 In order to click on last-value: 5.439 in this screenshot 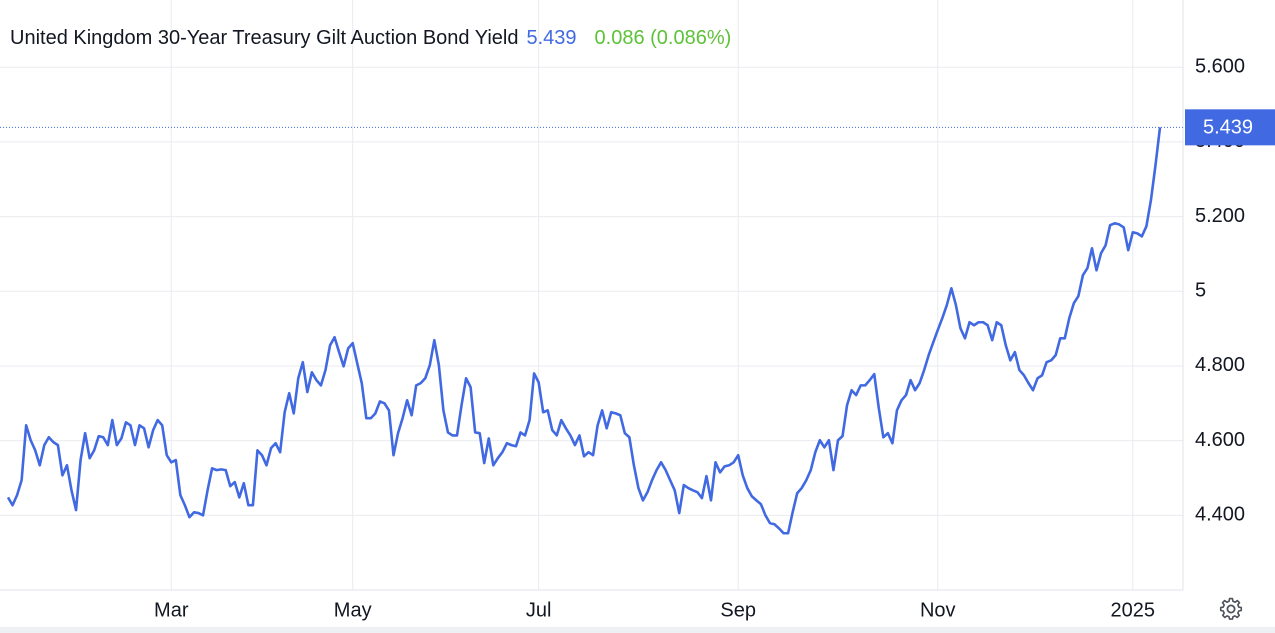, I will do `click(551, 38)`.